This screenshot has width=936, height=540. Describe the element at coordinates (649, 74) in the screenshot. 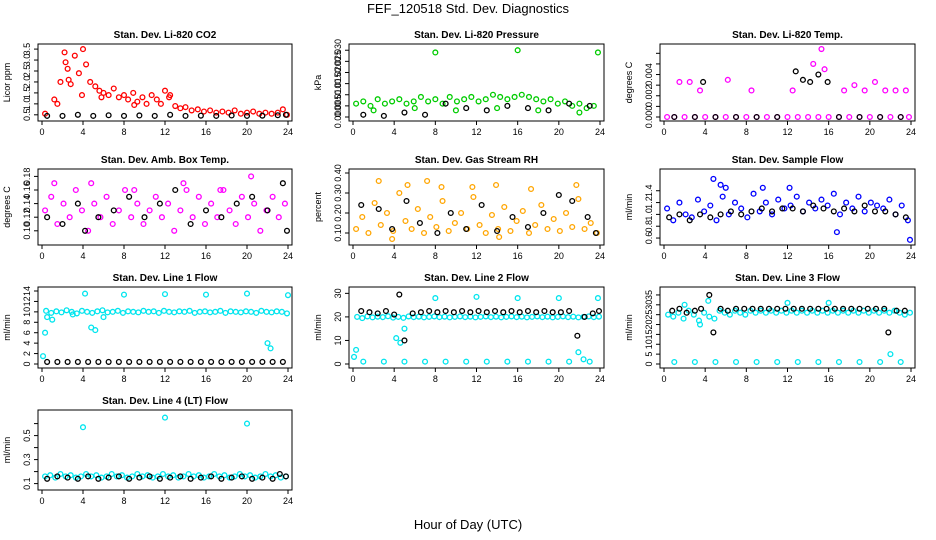

I see `y-tick-label: 0.004` at that location.